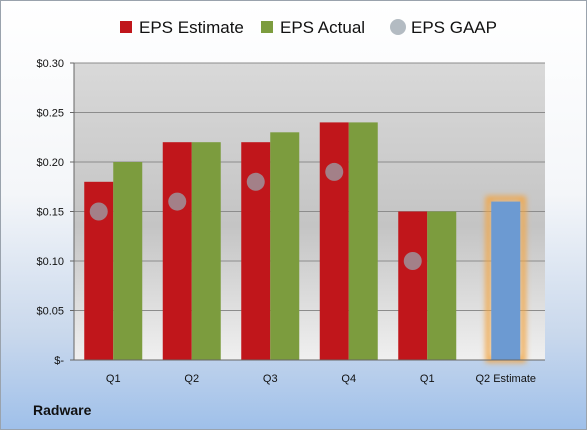 The width and height of the screenshot is (587, 430). I want to click on legend-label: EPS Actual, so click(322, 27).